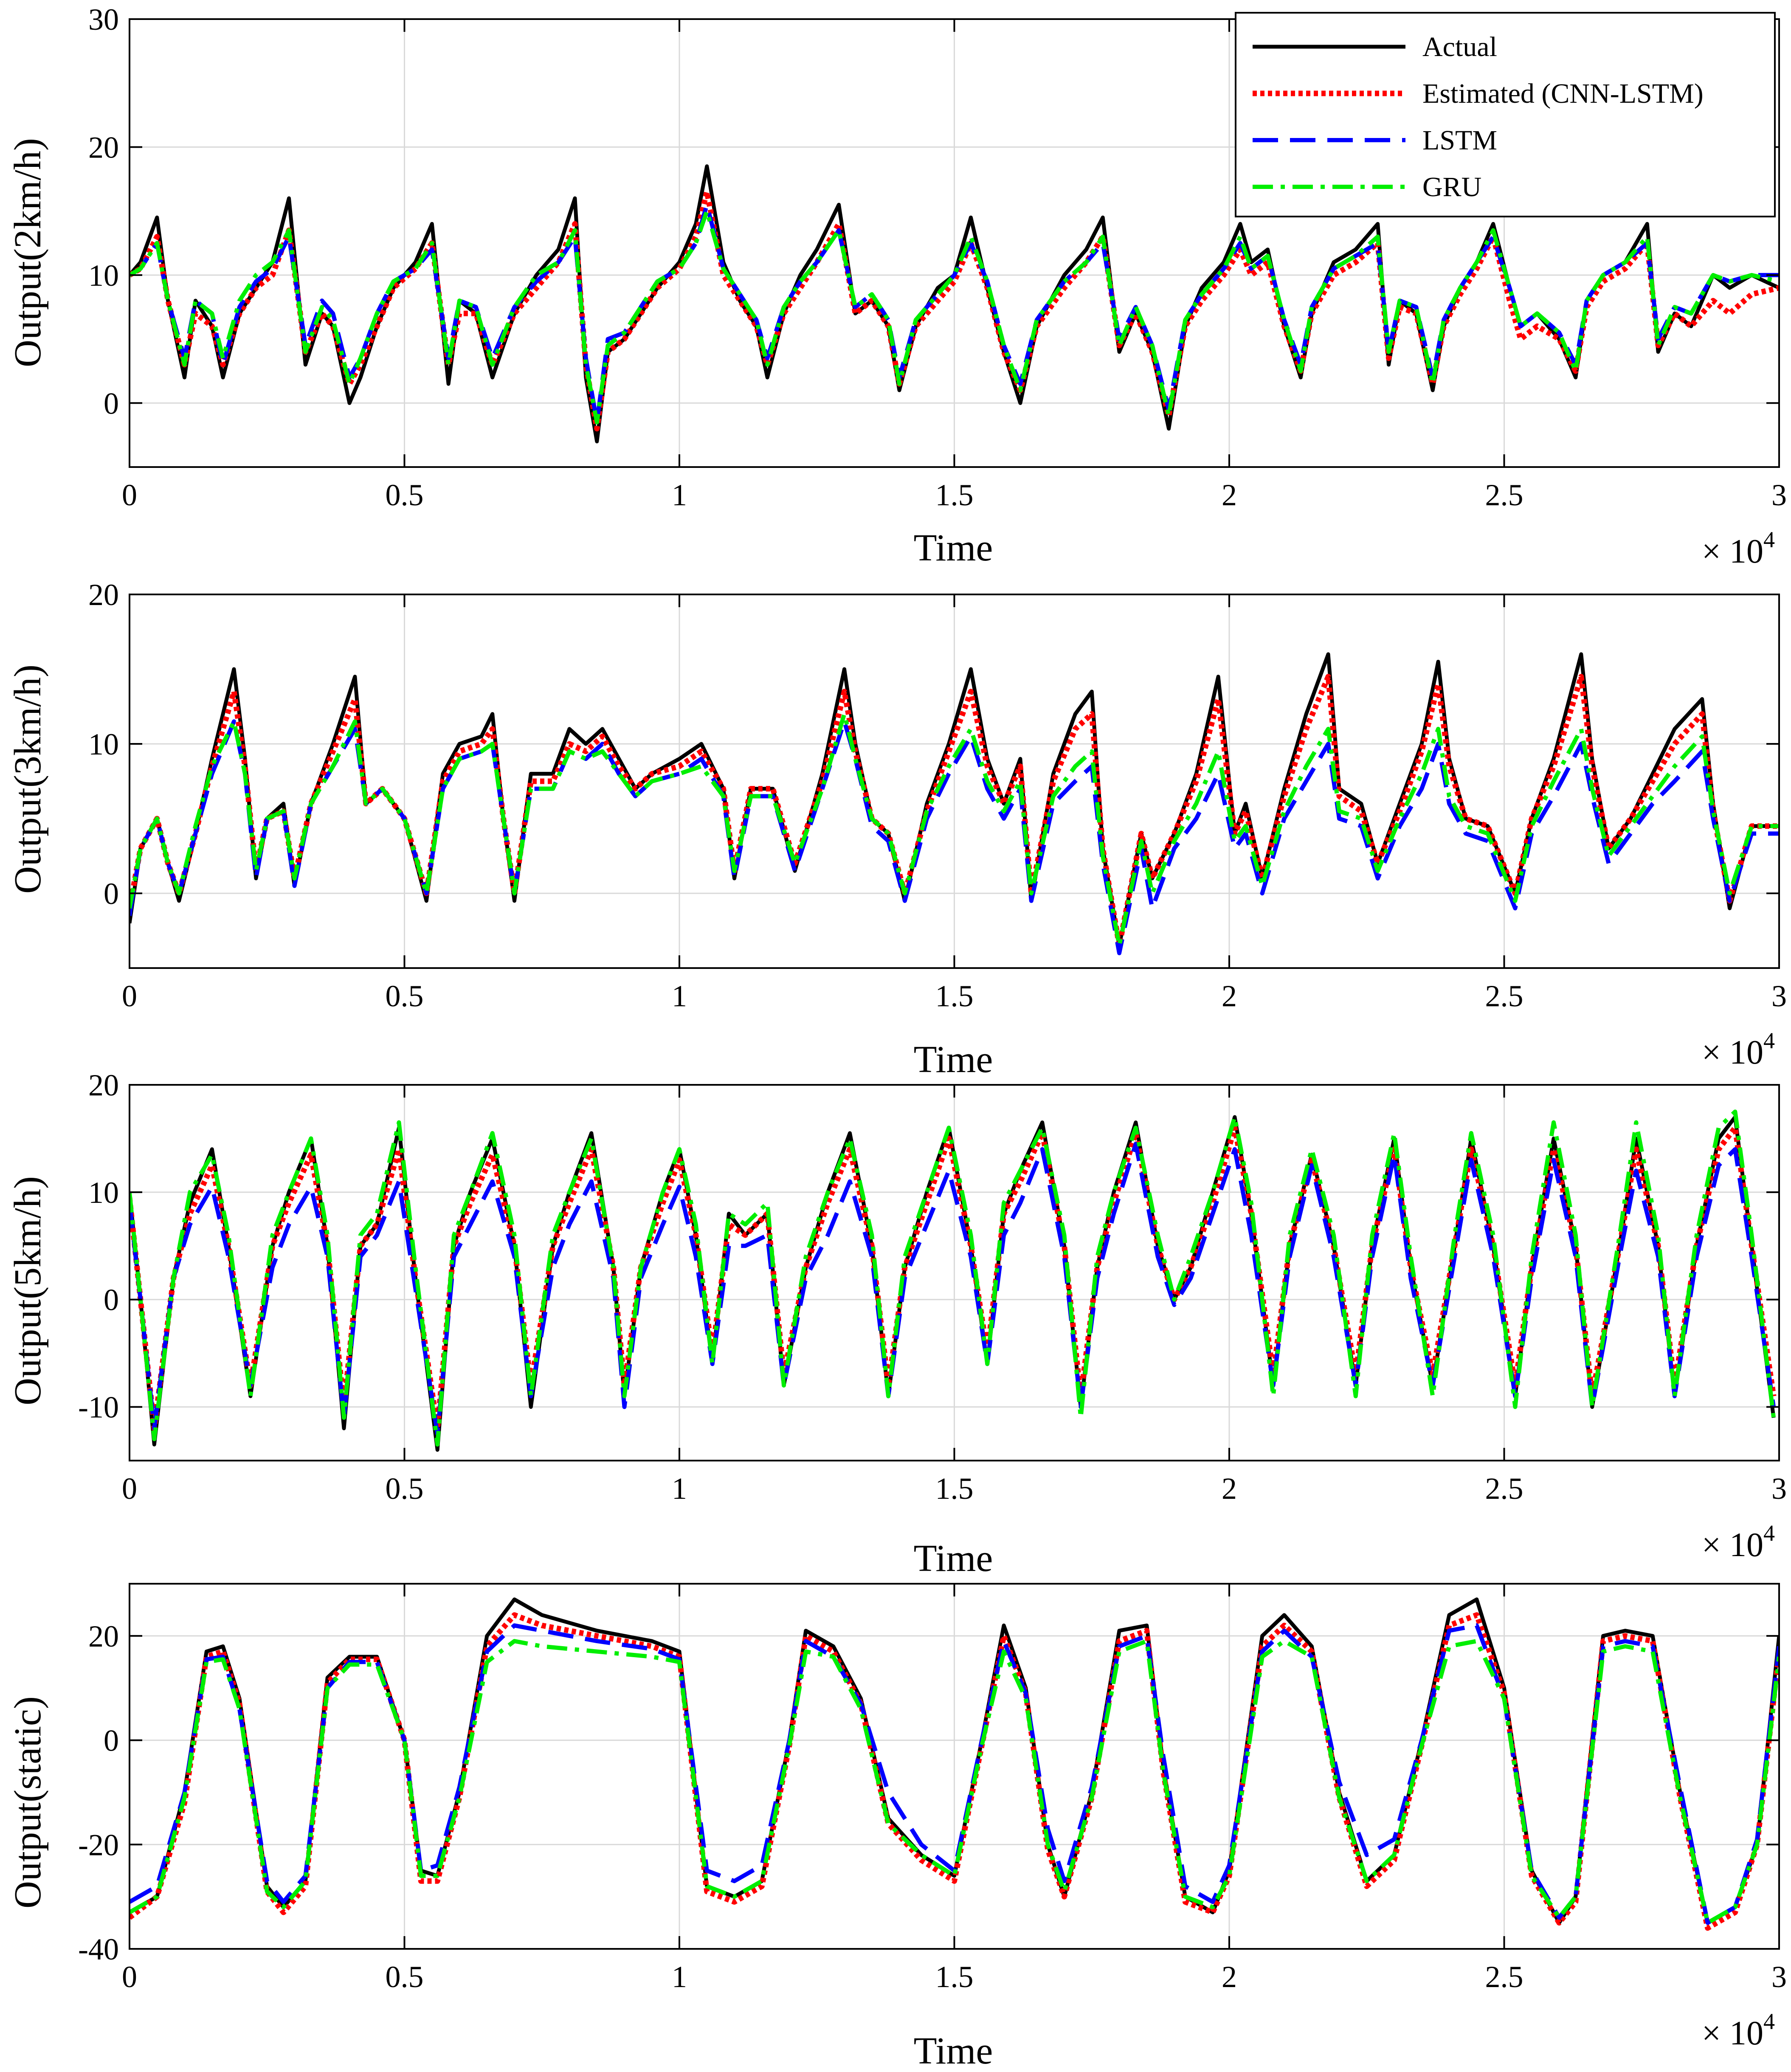  What do you see at coordinates (98, 1949) in the screenshot?
I see `y-tick-label: -40` at bounding box center [98, 1949].